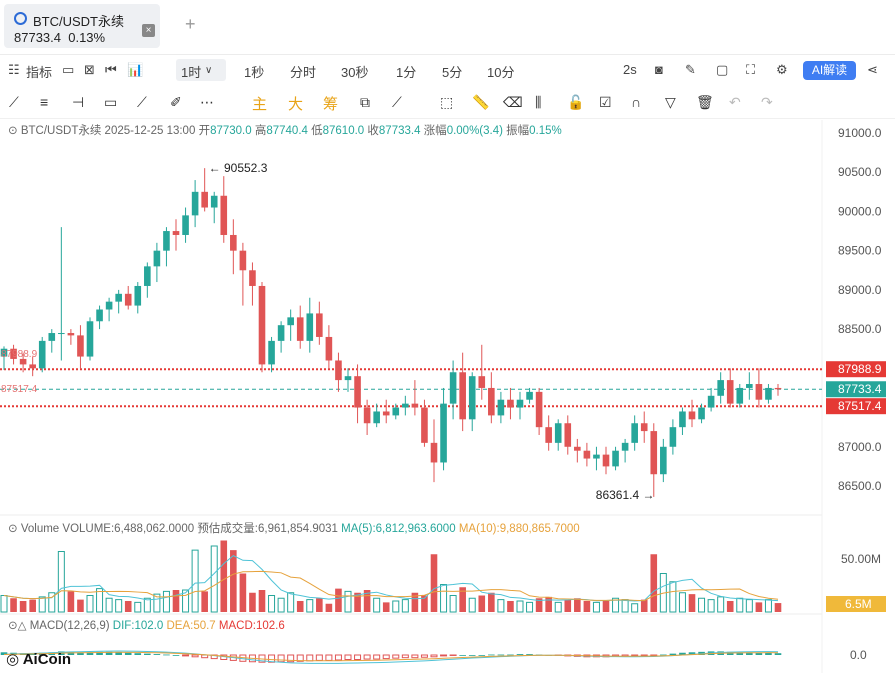 This screenshot has width=895, height=673. What do you see at coordinates (860, 486) in the screenshot?
I see `price-tick-label: 86500.0` at bounding box center [860, 486].